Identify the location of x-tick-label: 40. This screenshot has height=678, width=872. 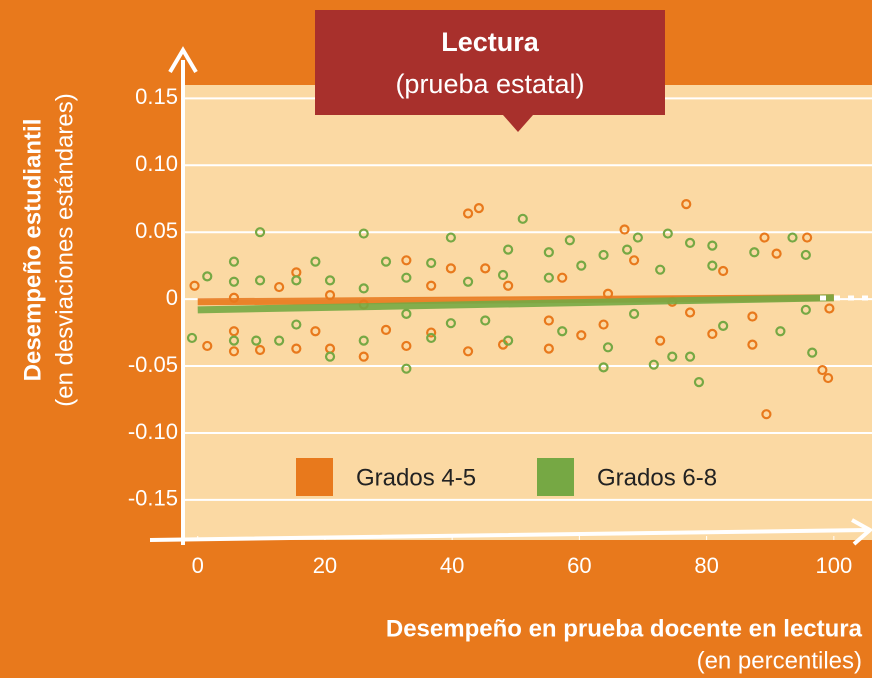
(452, 565).